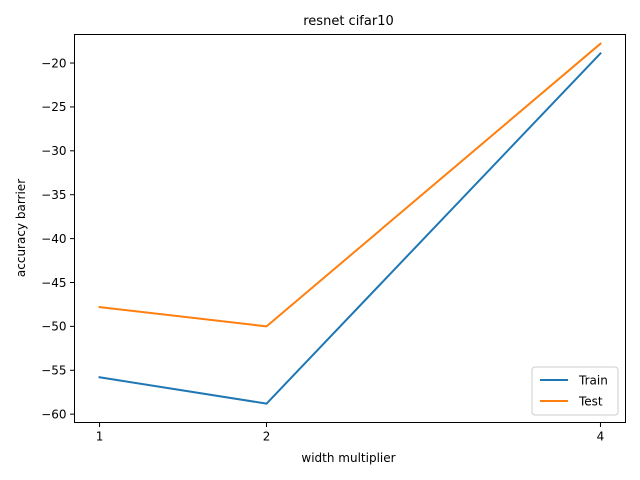 The height and width of the screenshot is (480, 640). Describe the element at coordinates (100, 437) in the screenshot. I see `x-tick-label: 1` at that location.